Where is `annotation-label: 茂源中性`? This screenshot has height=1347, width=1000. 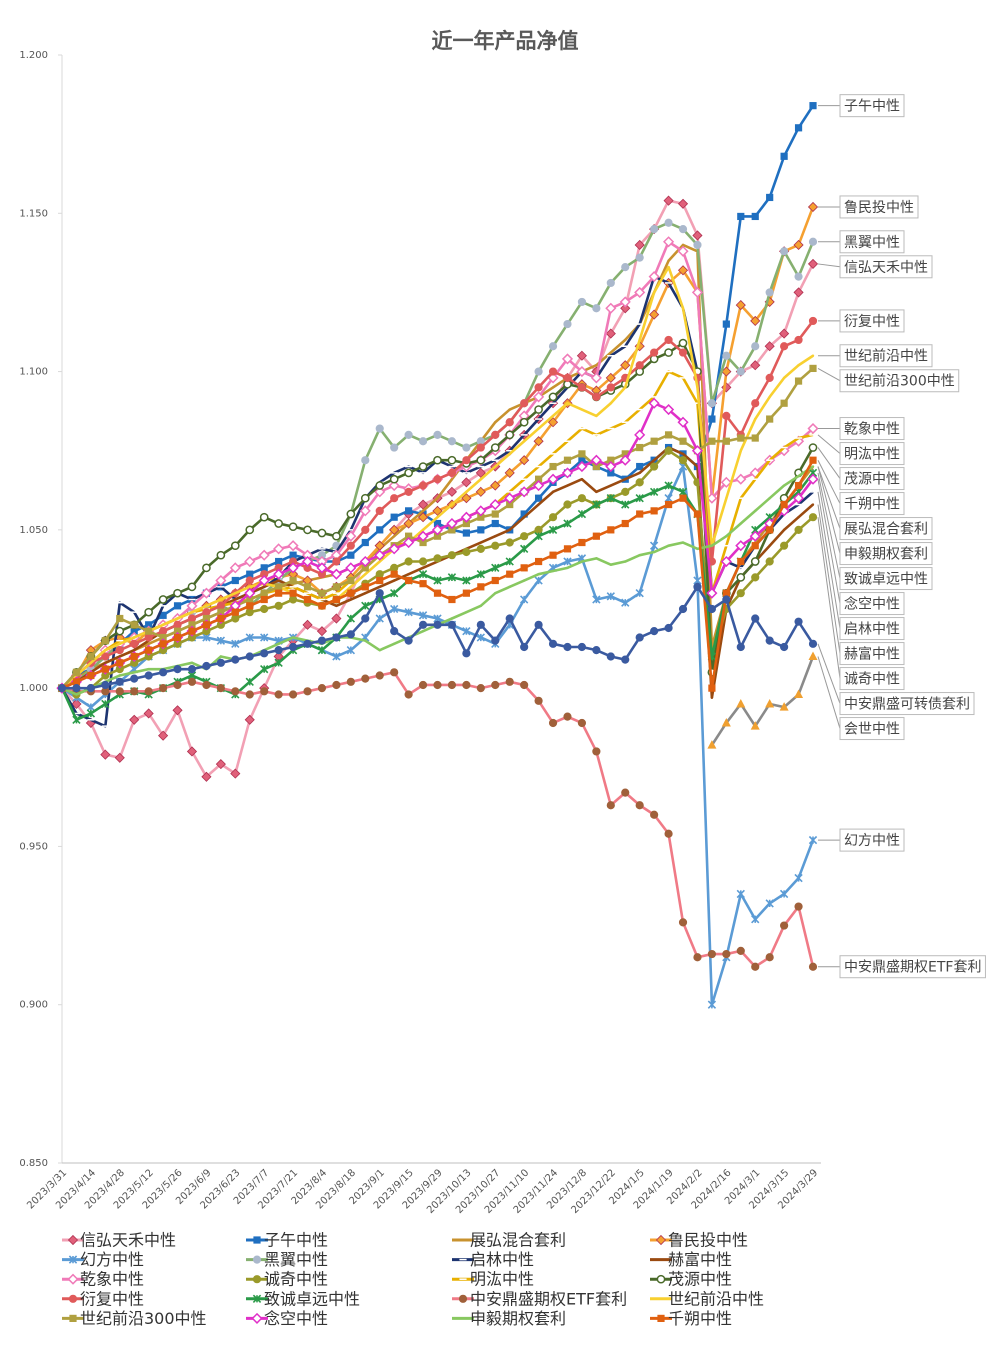 annotation-label: 茂源中性 is located at coordinates (872, 479).